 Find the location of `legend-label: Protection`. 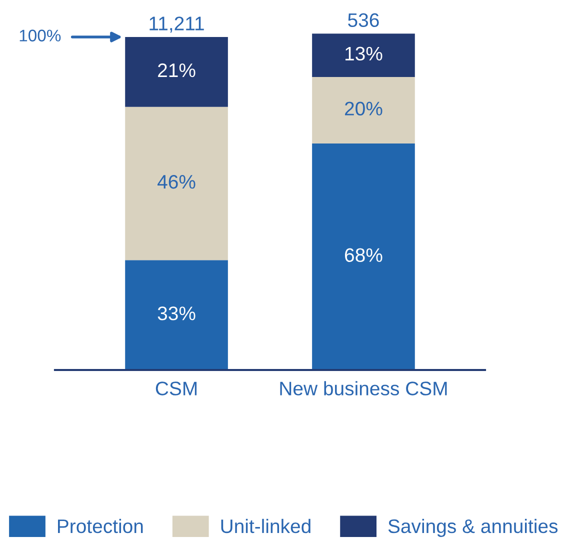

legend-label: Protection is located at coordinates (100, 526).